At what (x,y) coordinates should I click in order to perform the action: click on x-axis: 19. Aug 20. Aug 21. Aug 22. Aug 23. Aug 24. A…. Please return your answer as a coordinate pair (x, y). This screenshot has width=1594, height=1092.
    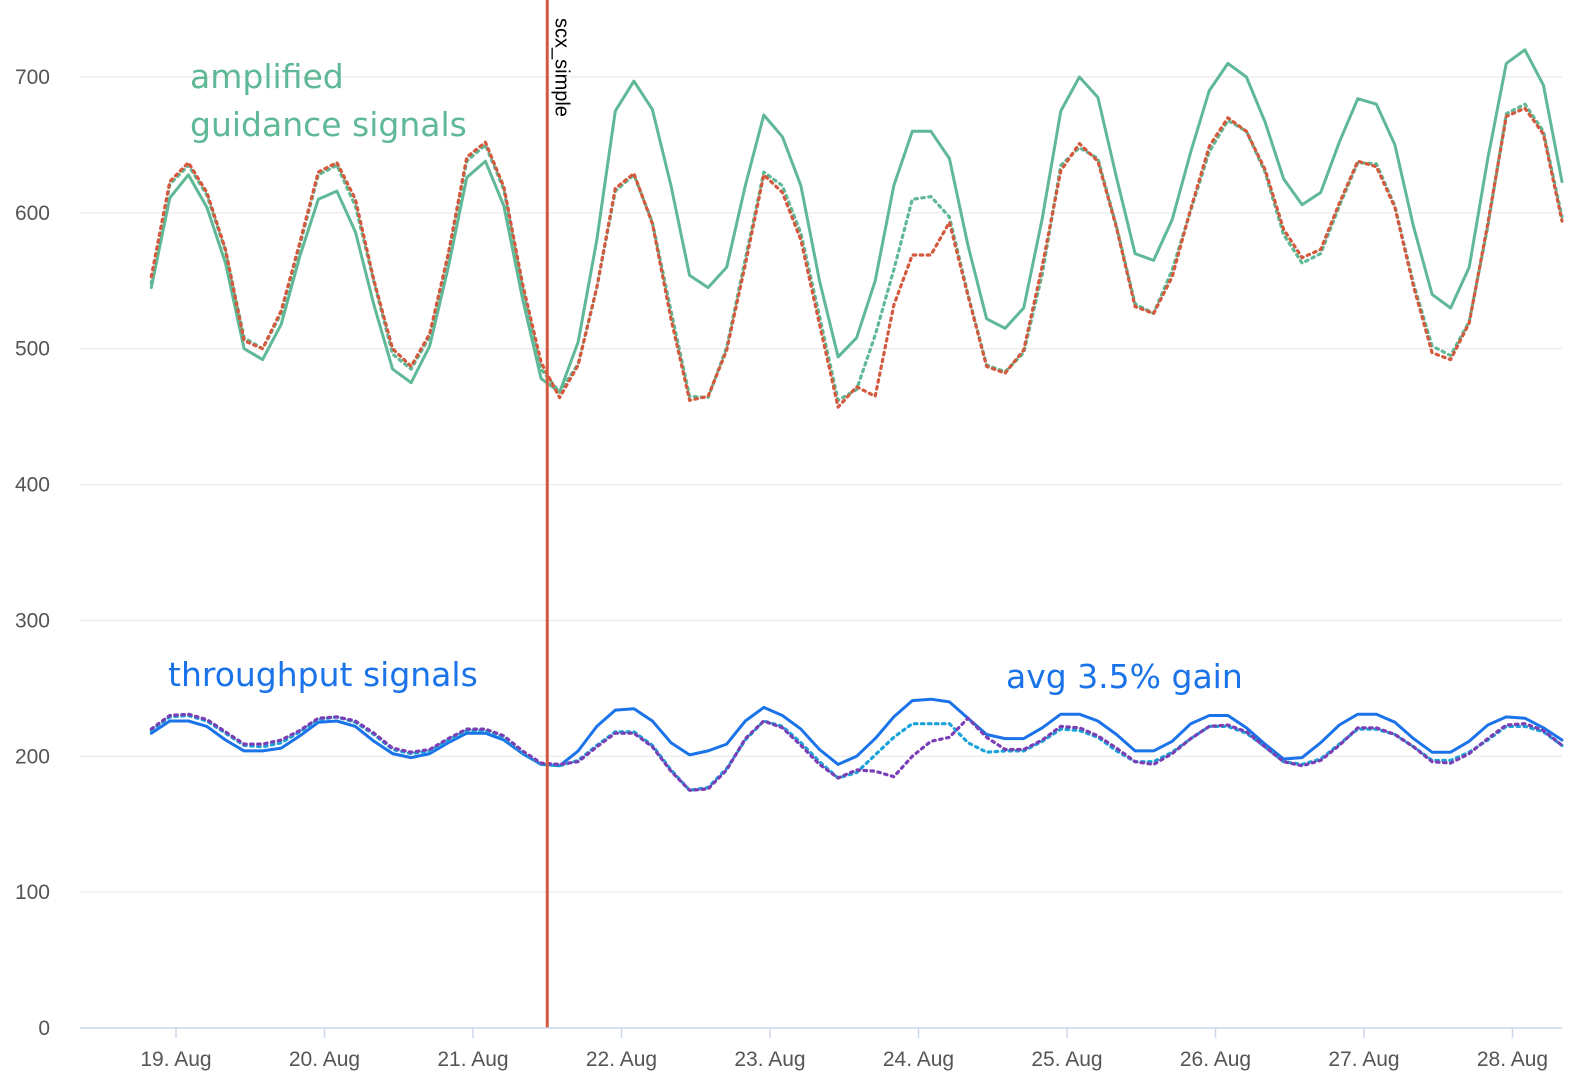
    Looking at the image, I should click on (821, 1049).